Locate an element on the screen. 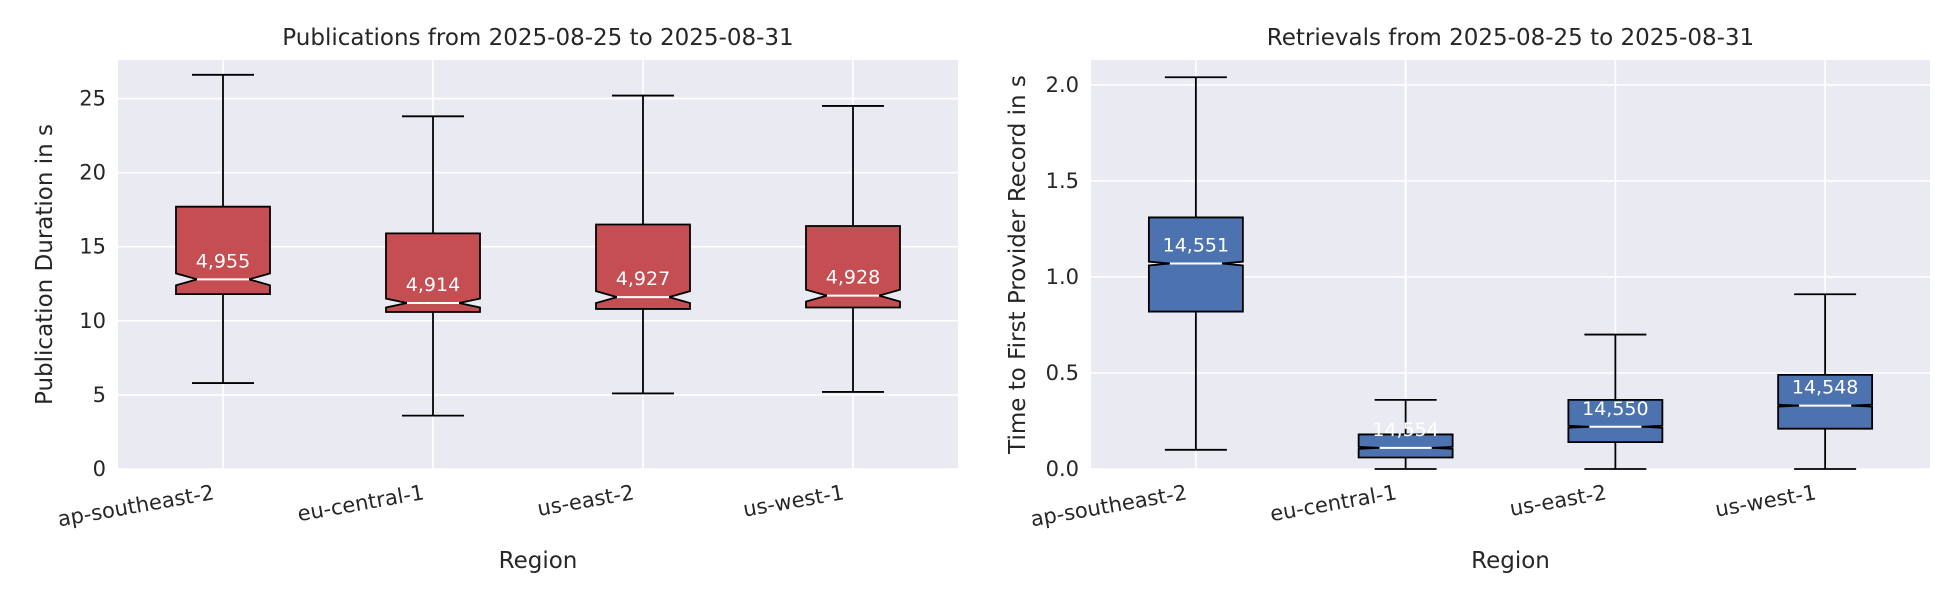  y-tick-label: 0 is located at coordinates (99, 469).